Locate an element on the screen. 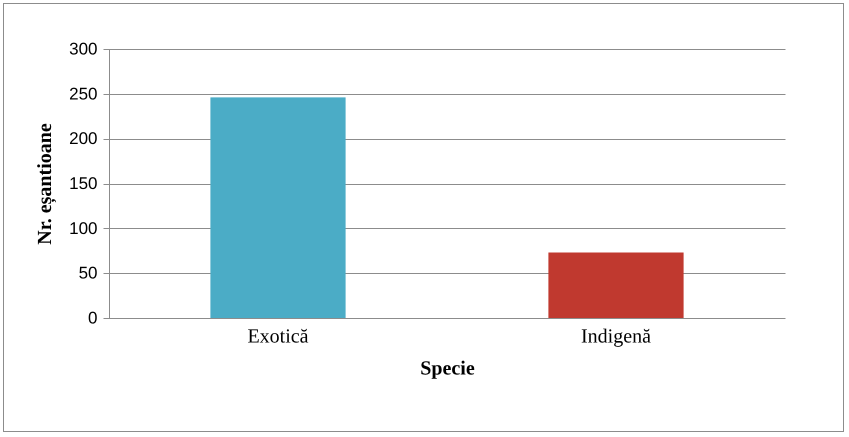  y-tick-label: 0 is located at coordinates (93, 318).